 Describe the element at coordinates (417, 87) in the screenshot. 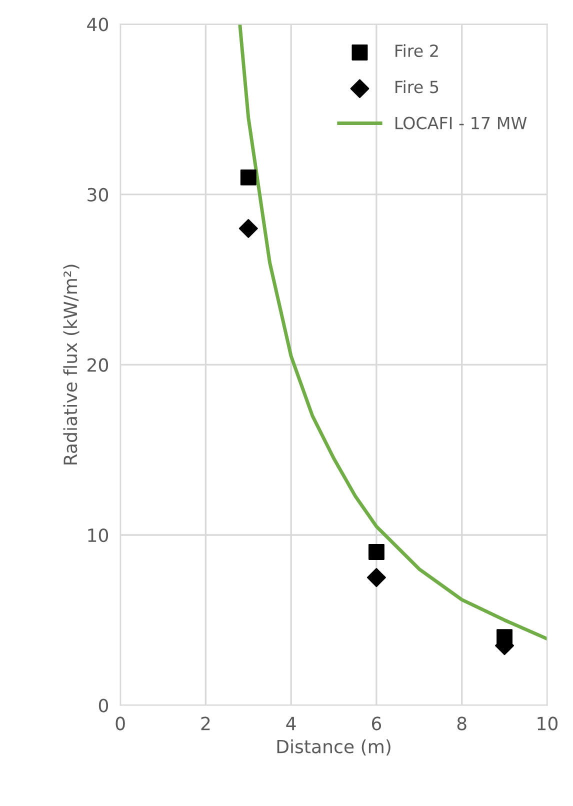

I see `legend-label: Fire 5` at that location.